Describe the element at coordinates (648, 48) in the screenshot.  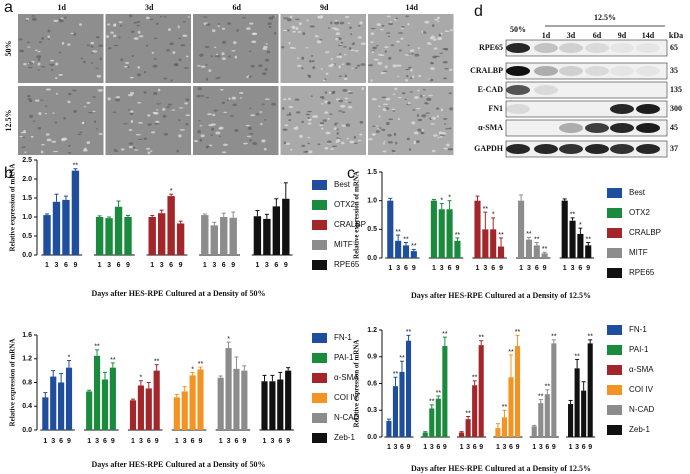
I see `band` at that location.